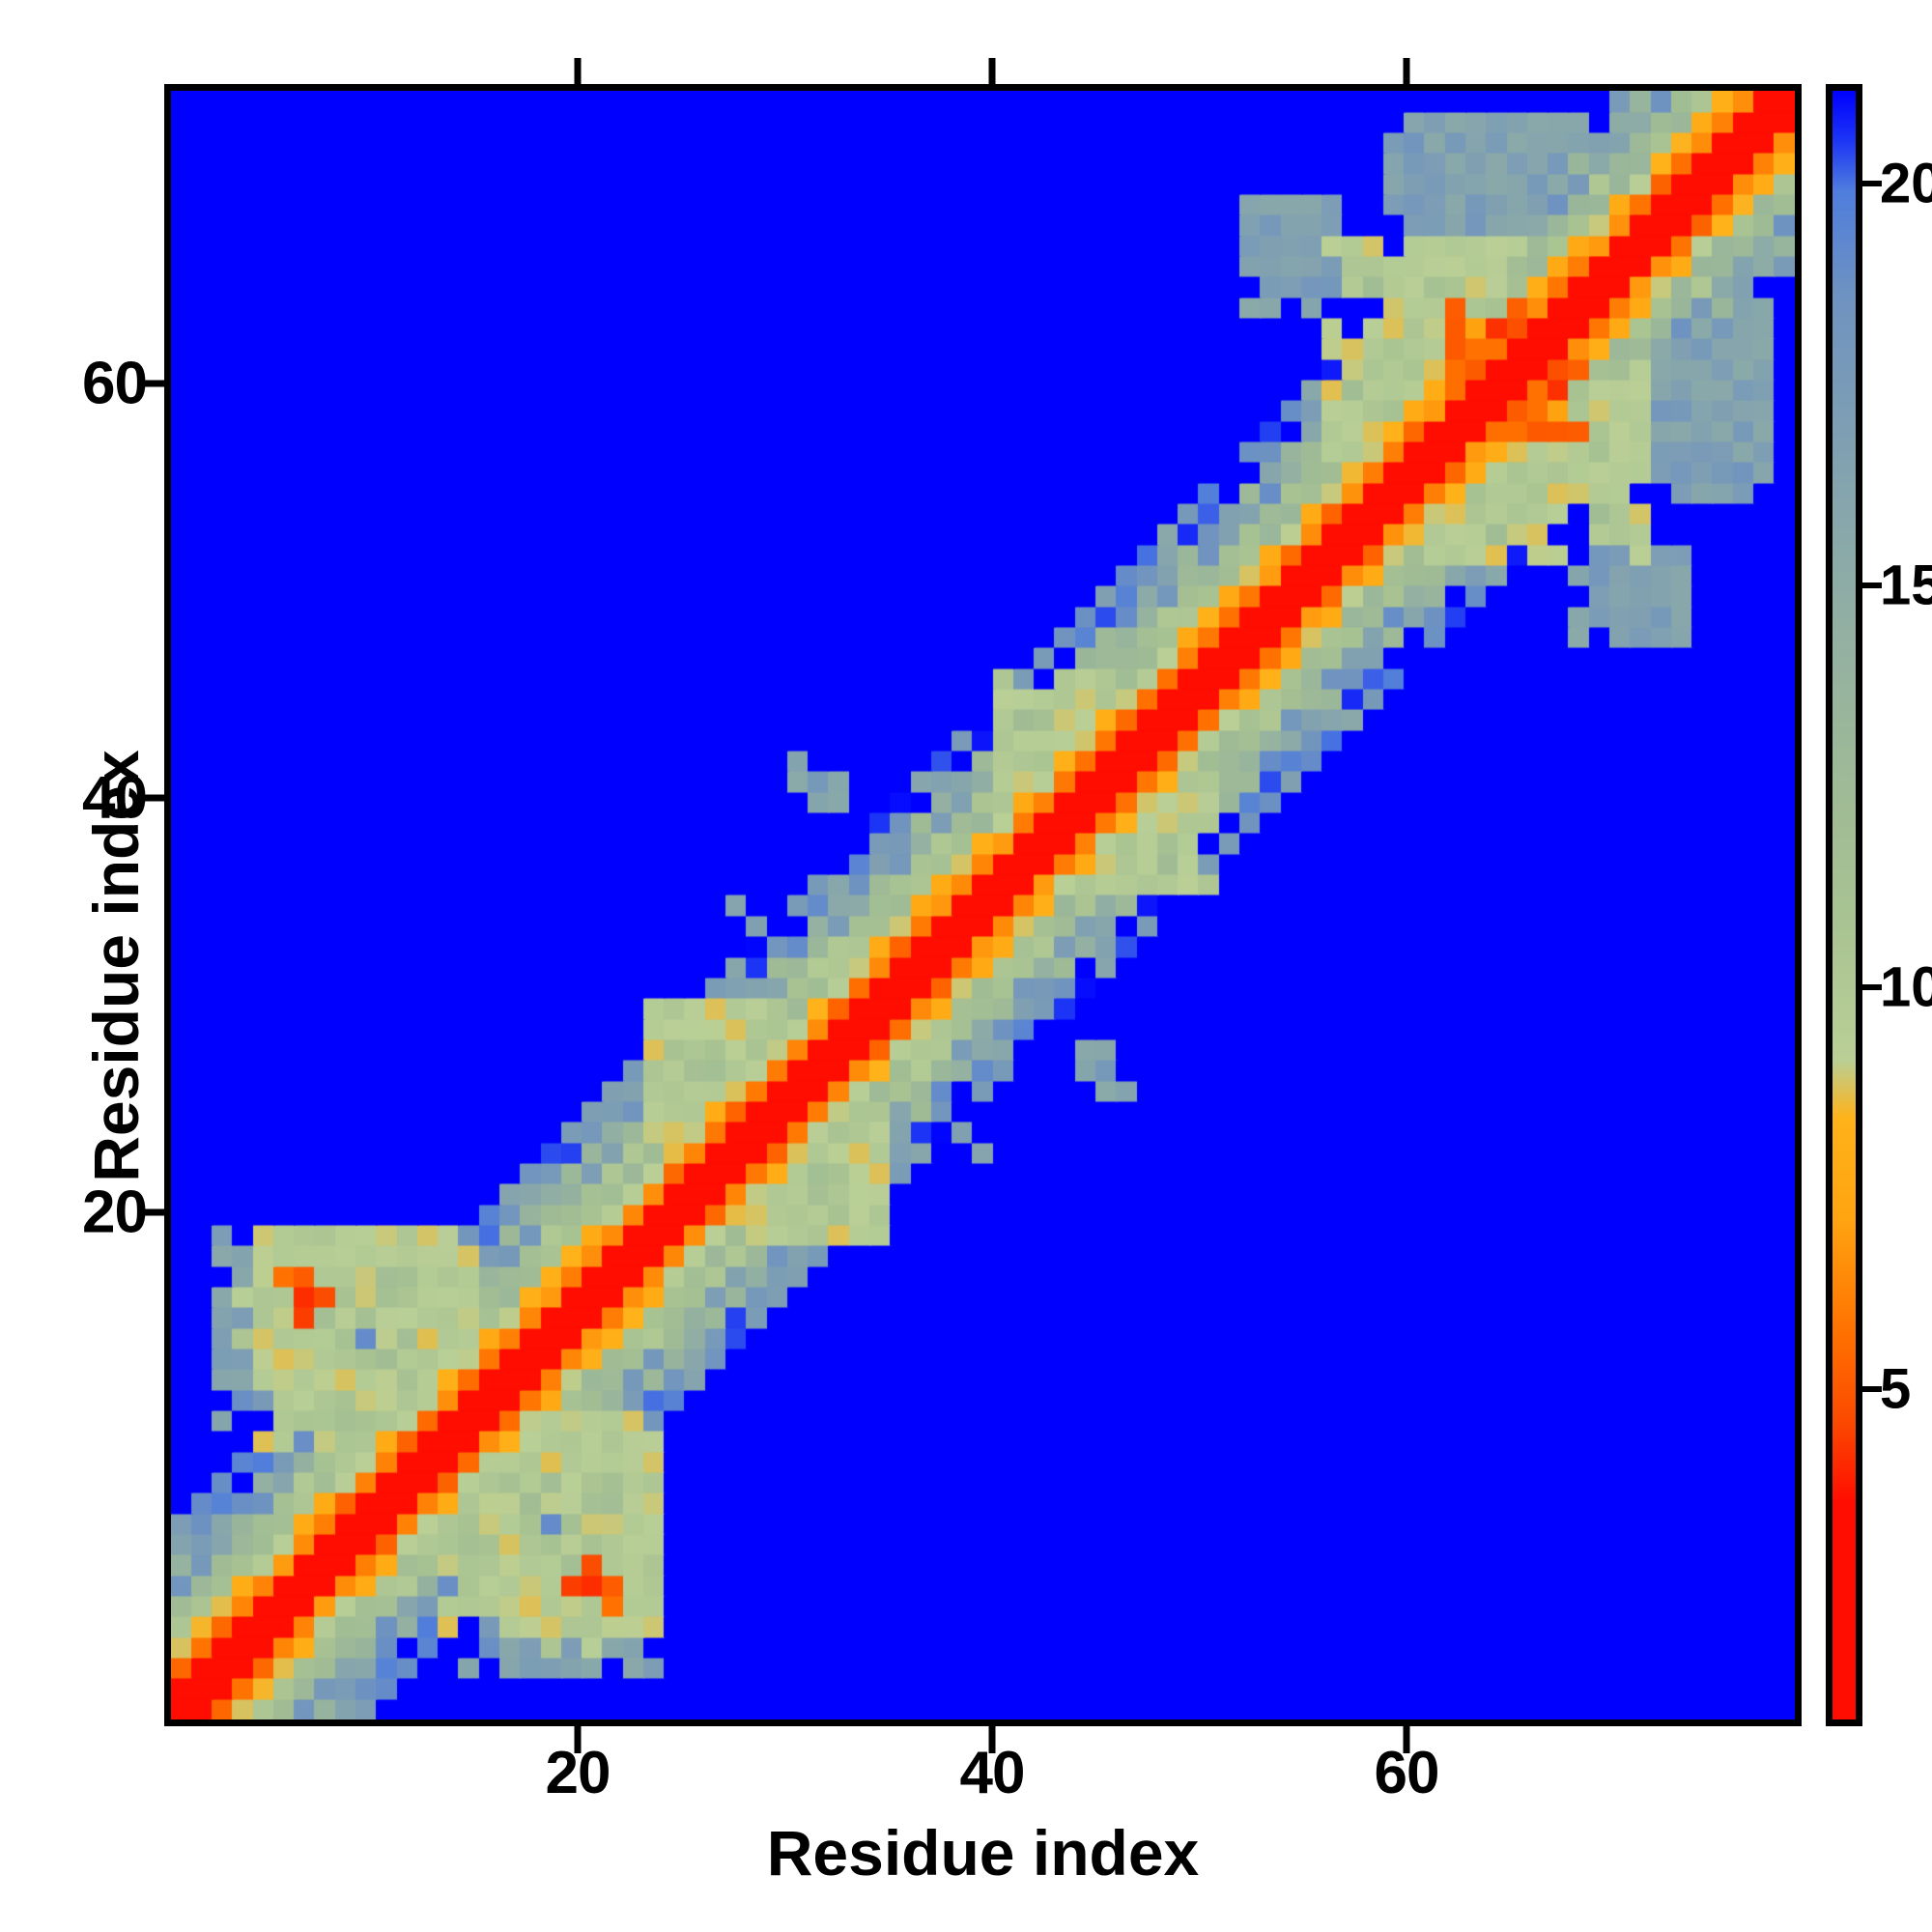  What do you see at coordinates (115, 798) in the screenshot?
I see `y-tick-label: 40` at bounding box center [115, 798].